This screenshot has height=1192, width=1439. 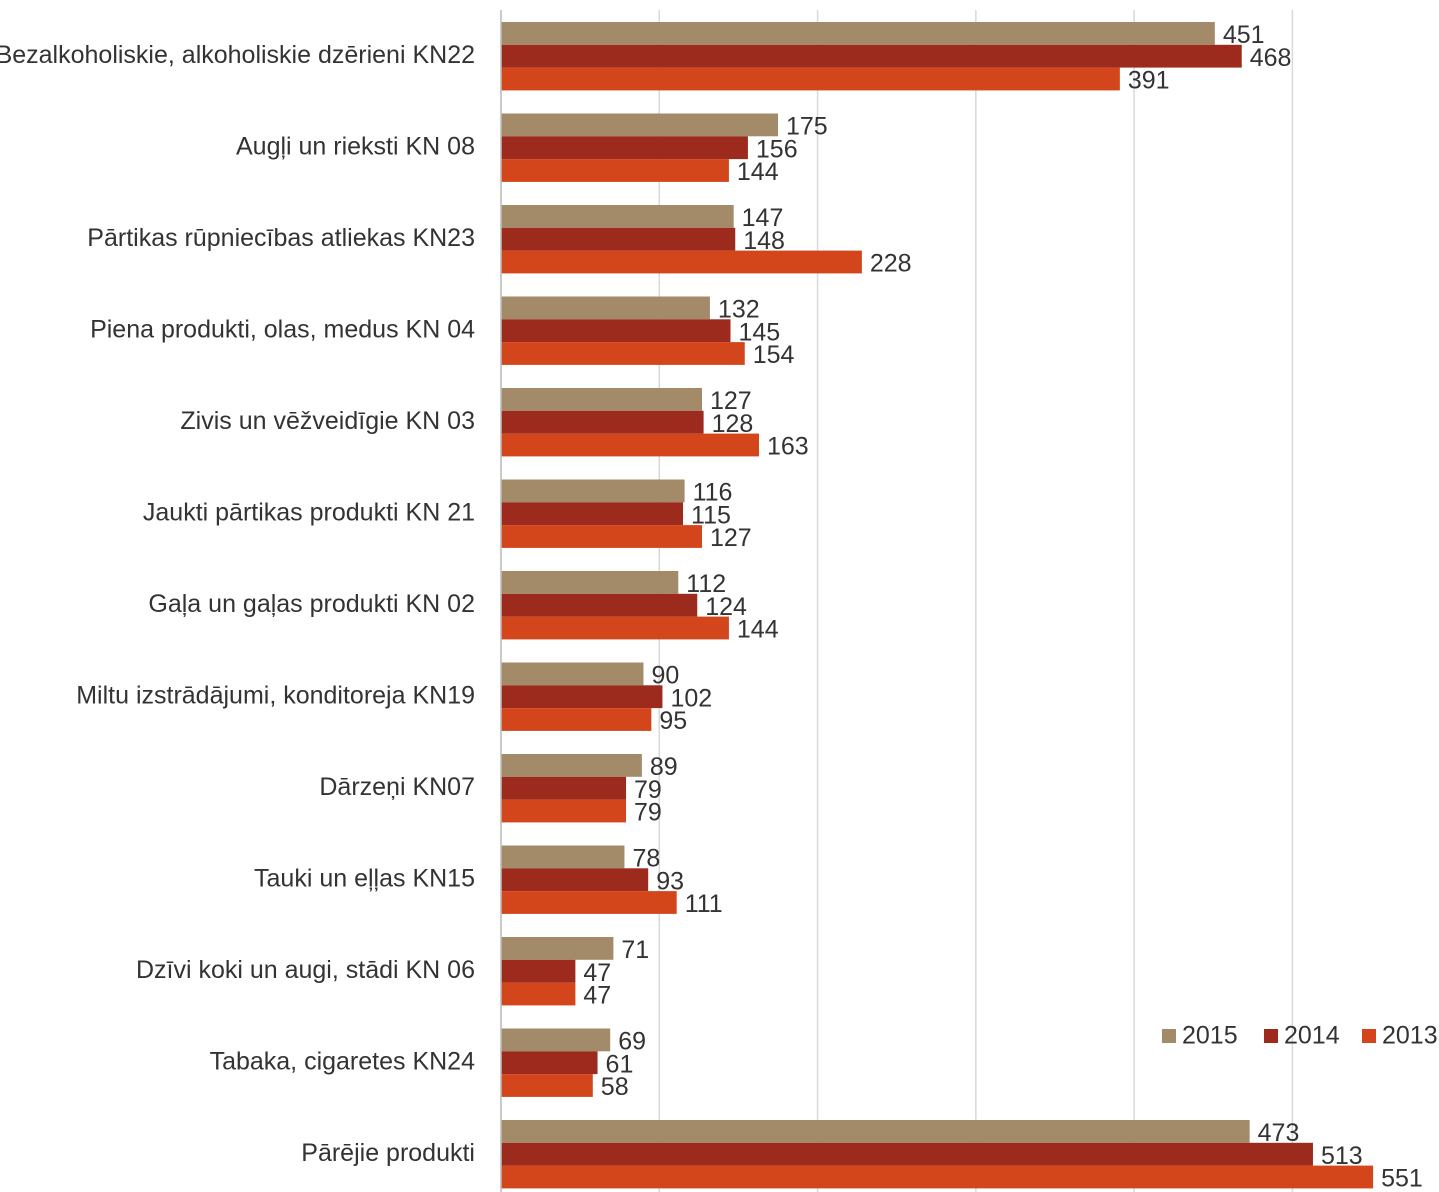 What do you see at coordinates (788, 447) in the screenshot?
I see `data-label: 163` at bounding box center [788, 447].